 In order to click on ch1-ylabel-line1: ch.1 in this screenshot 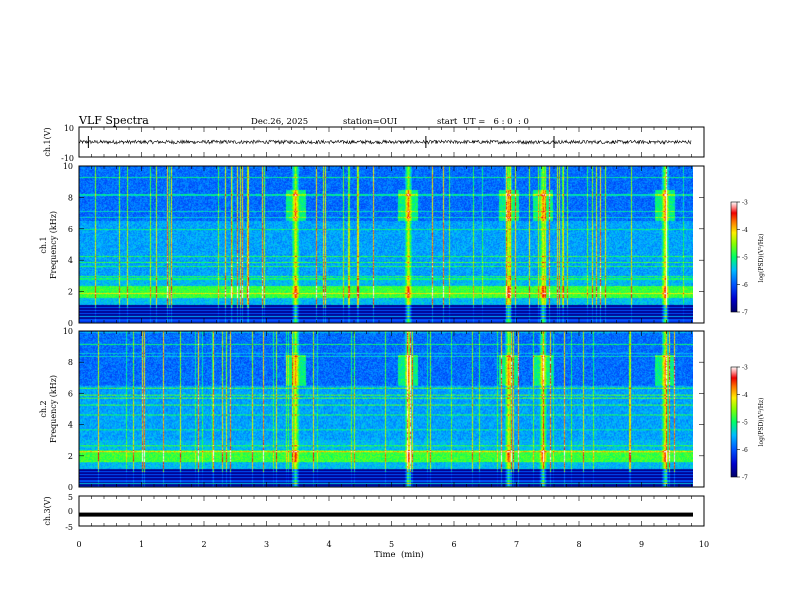, I will do `click(43, 244)`.